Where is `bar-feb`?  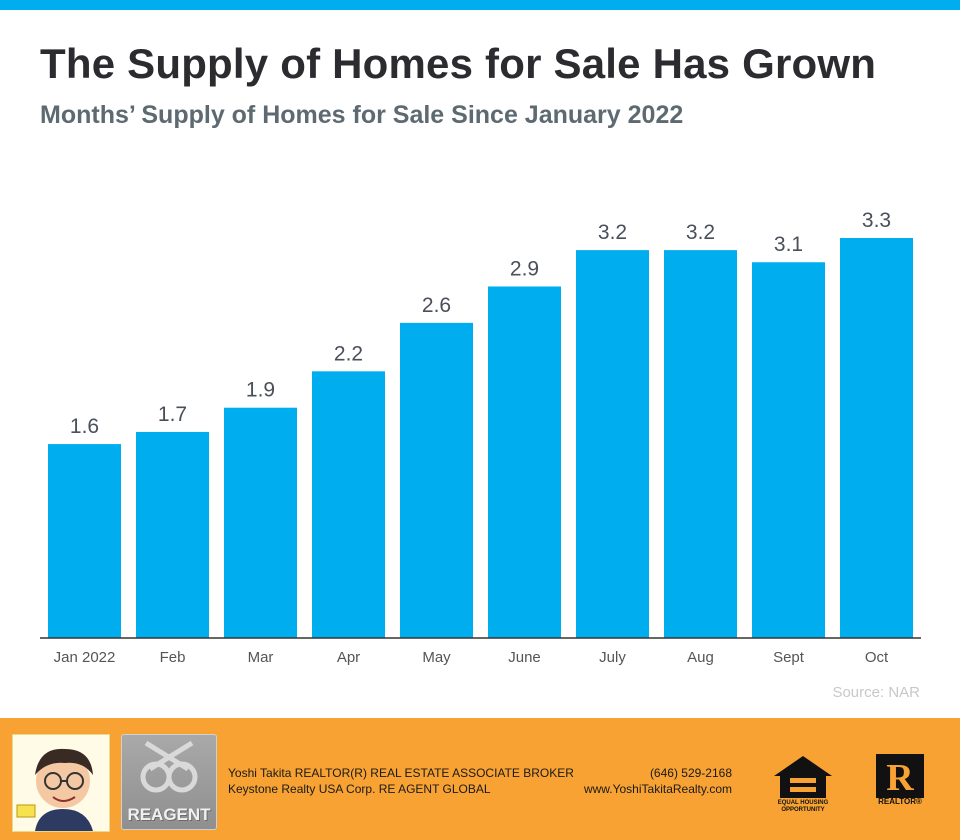 bar-feb is located at coordinates (172, 534).